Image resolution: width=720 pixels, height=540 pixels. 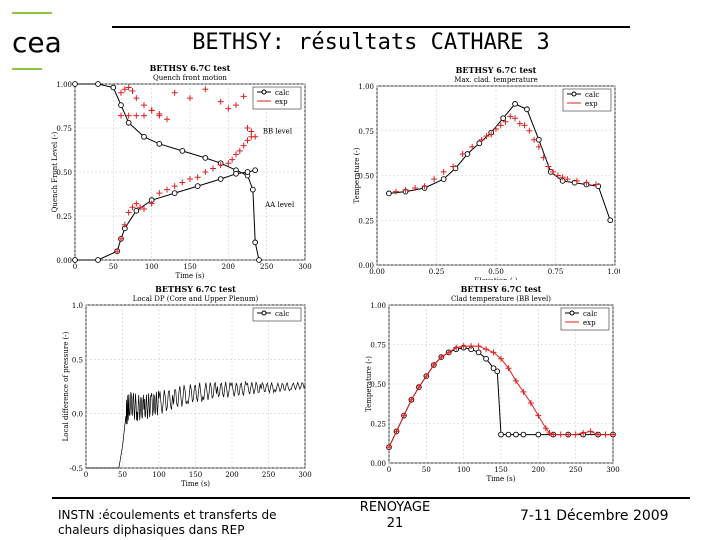 I want to click on x-tick-label: 250, so click(x=266, y=267).